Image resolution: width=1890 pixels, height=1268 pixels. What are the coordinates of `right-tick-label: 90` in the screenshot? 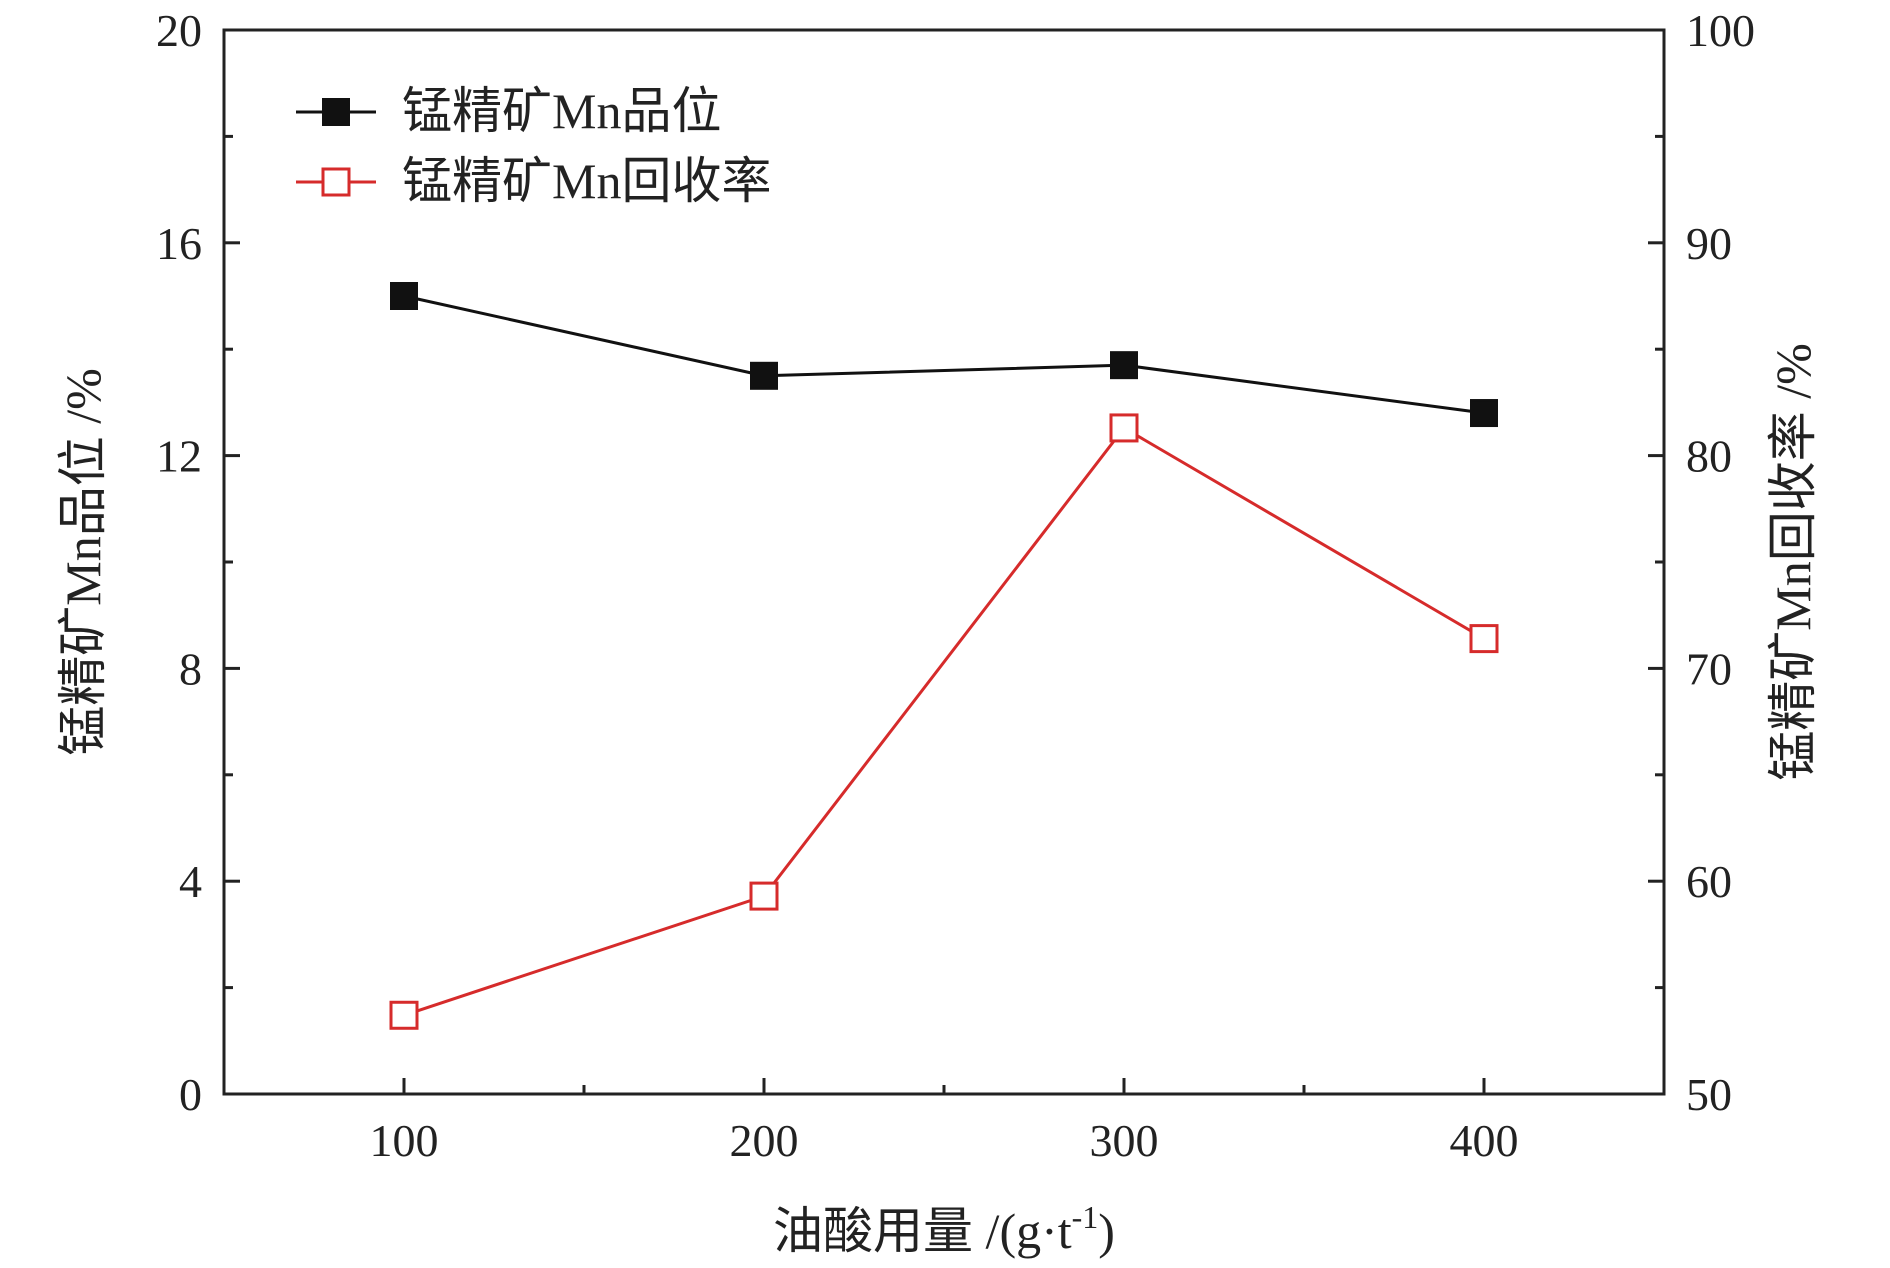 It's located at (1709, 243).